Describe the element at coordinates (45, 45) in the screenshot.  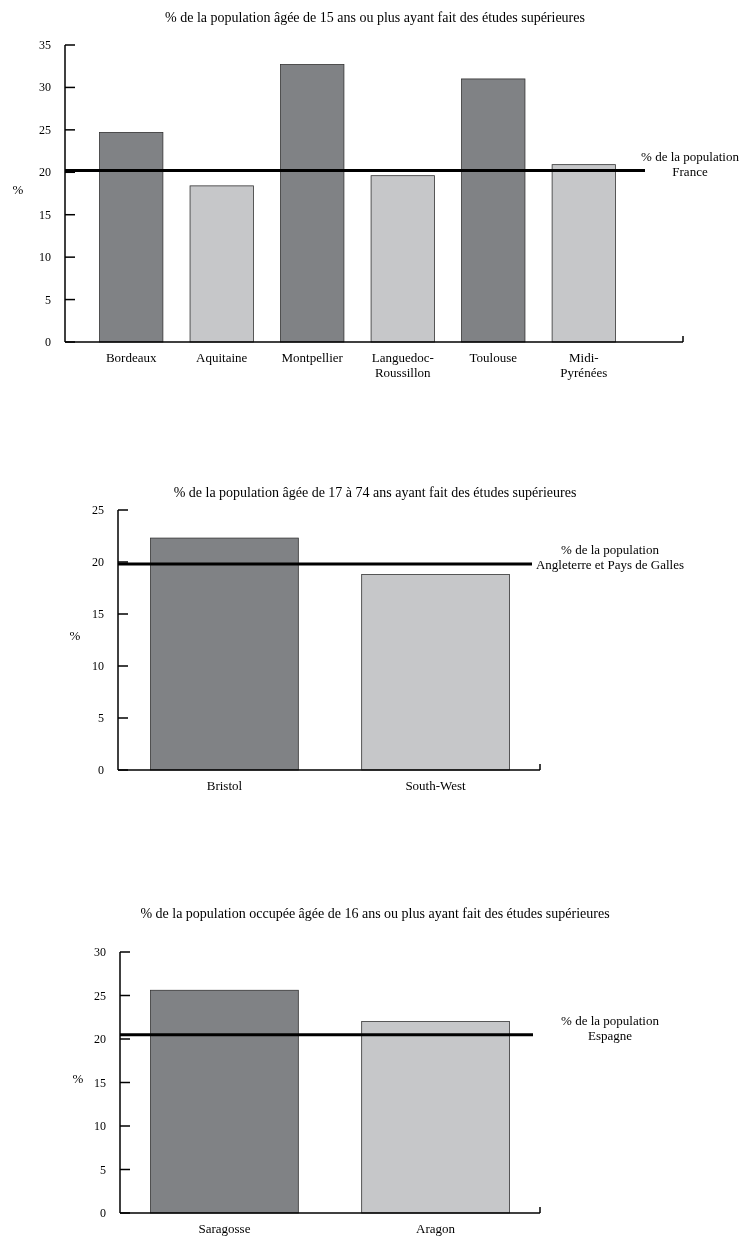
I see `y-tick-label: 35` at that location.